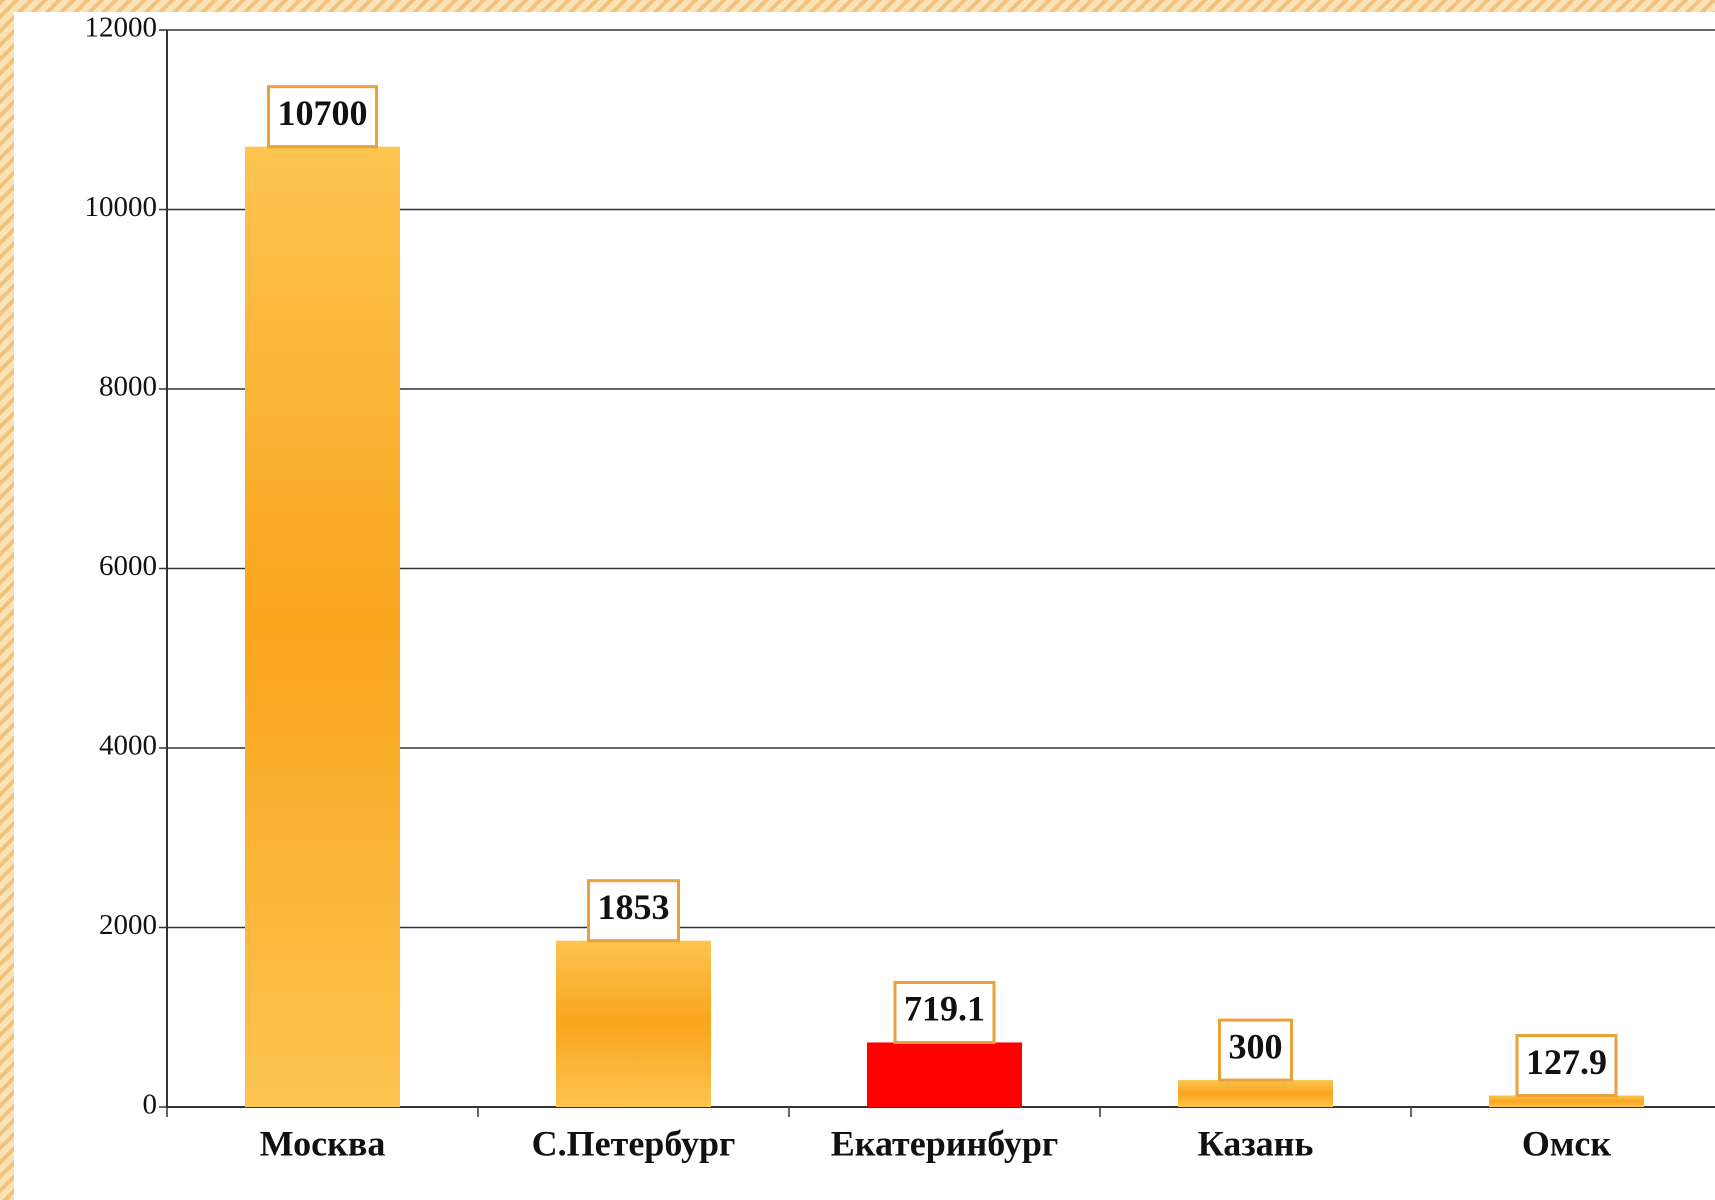  I want to click on value-label: 10700, so click(323, 113).